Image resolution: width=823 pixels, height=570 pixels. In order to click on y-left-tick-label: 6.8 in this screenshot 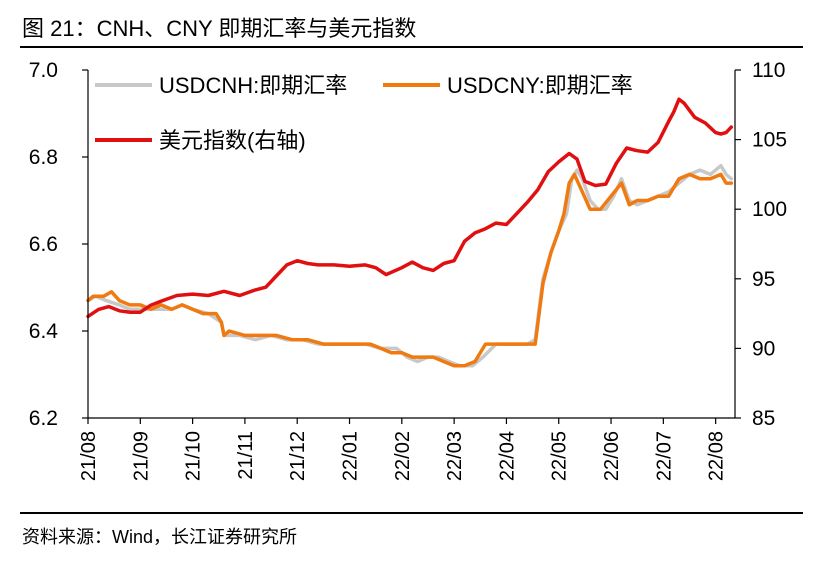, I will do `click(43, 157)`.